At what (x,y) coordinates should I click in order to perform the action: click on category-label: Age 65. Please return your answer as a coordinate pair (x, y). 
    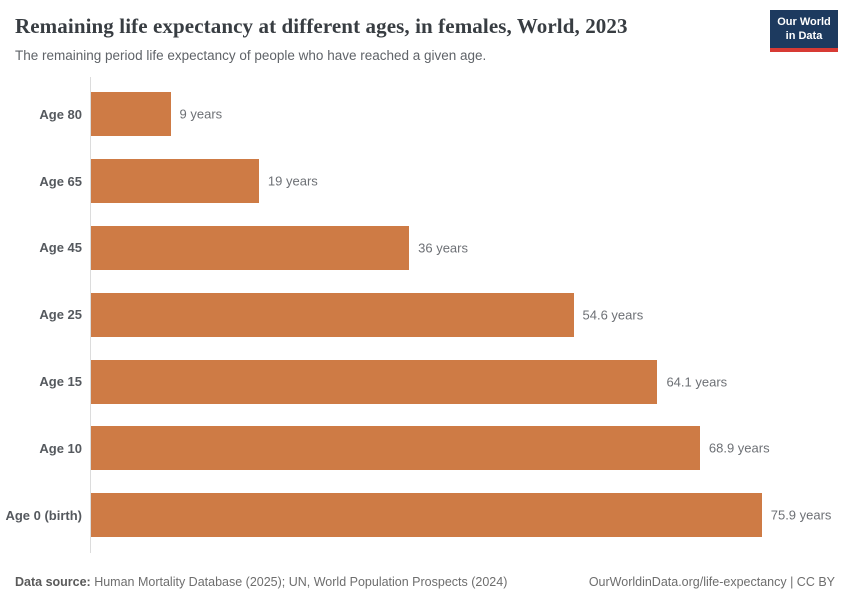
    Looking at the image, I should click on (60, 181).